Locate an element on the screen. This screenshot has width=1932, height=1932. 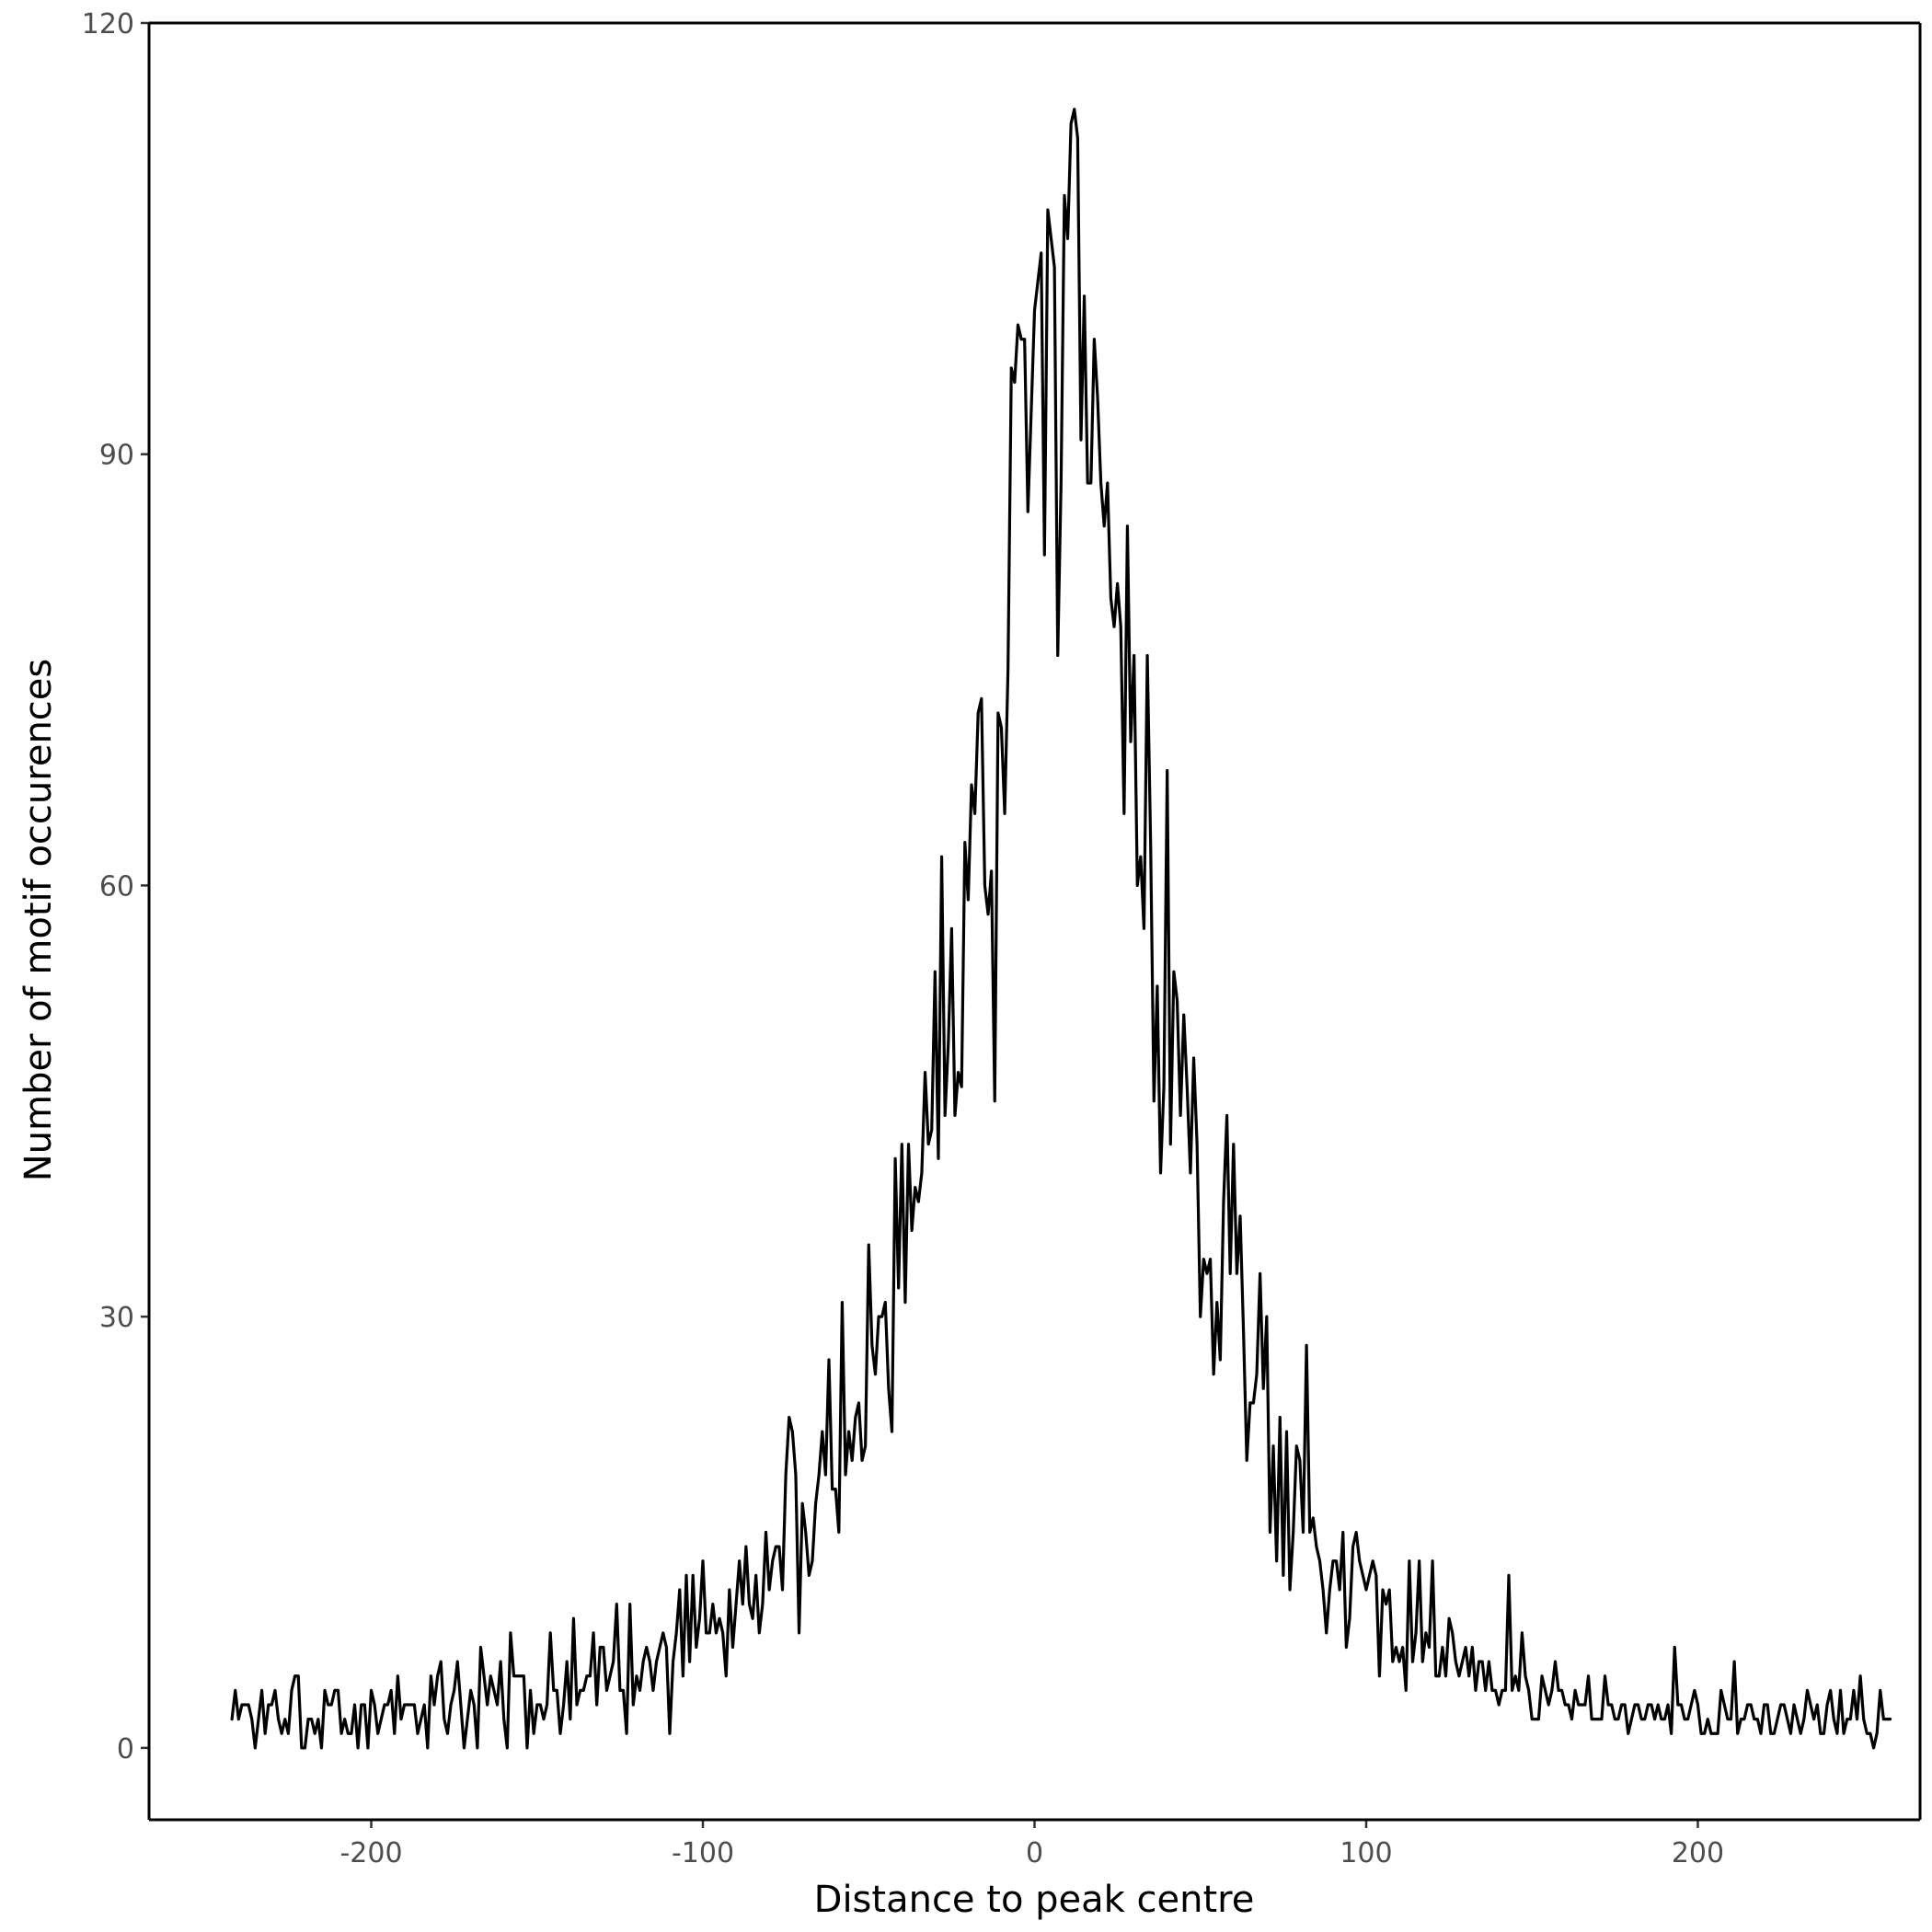
x-tick-label: 200 is located at coordinates (1698, 1853).